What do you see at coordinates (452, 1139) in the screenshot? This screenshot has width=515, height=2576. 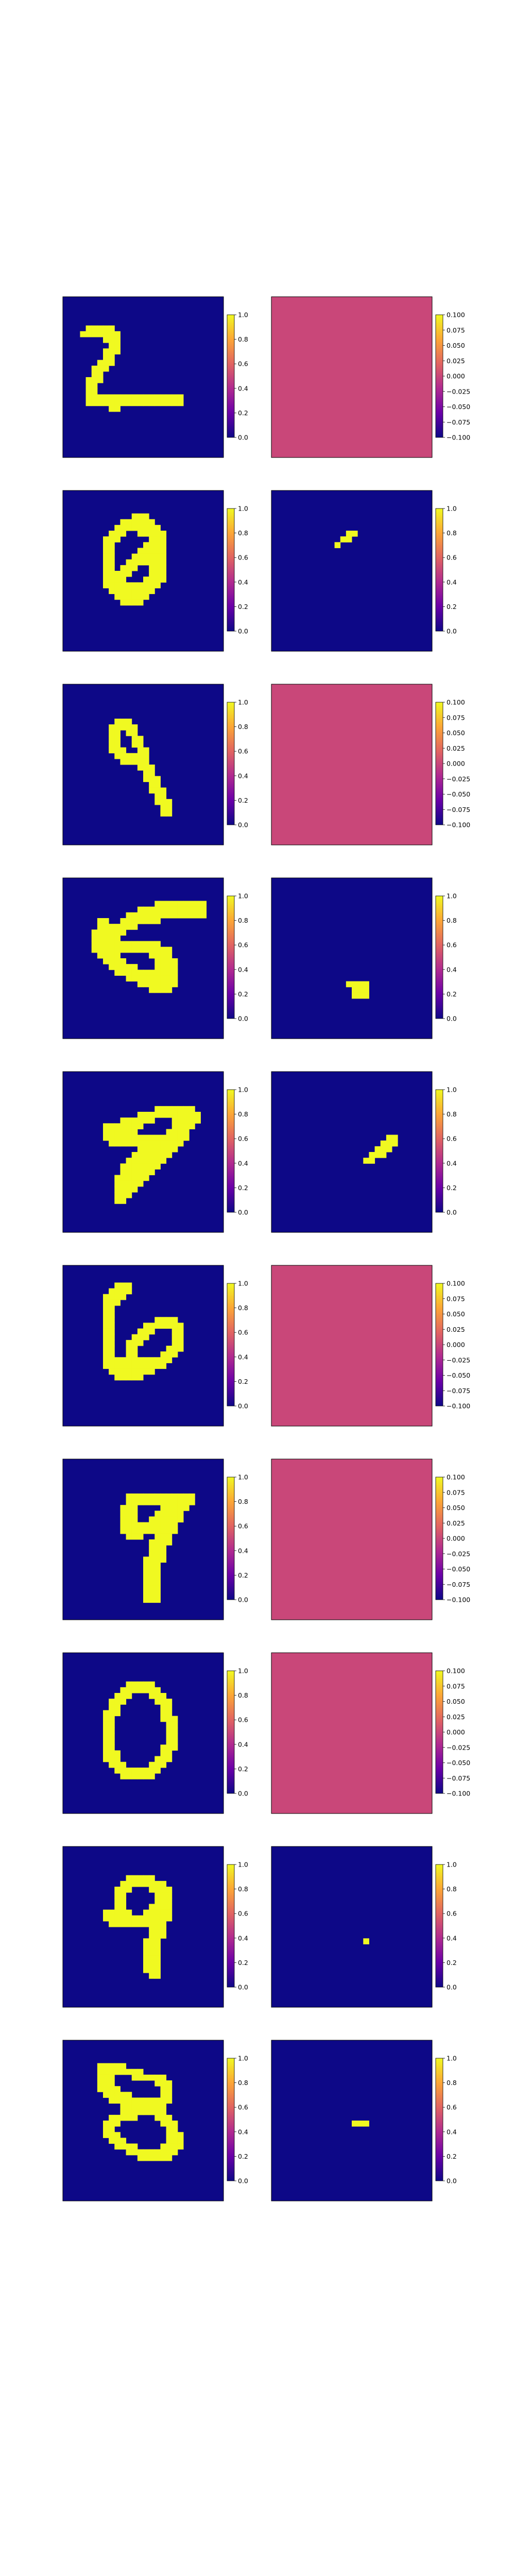 I see `colorbar-tick-label: 0.6` at bounding box center [452, 1139].